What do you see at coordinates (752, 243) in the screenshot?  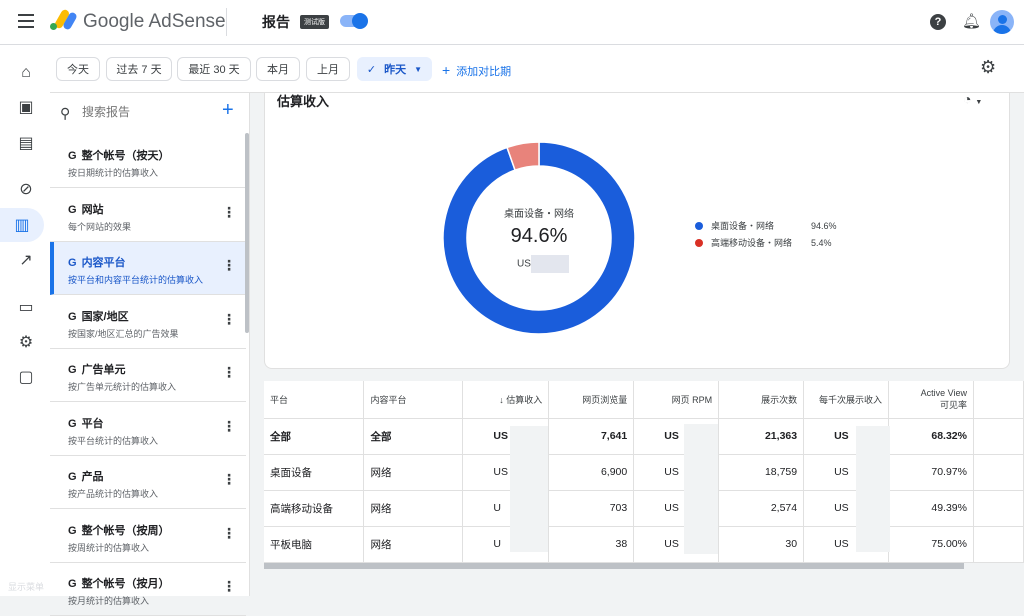 I see `legend-label: 高端移动设备・网络` at bounding box center [752, 243].